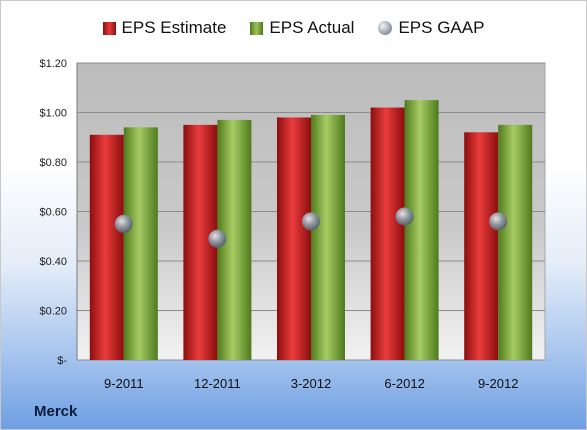 The width and height of the screenshot is (587, 430). What do you see at coordinates (311, 383) in the screenshot?
I see `x-tick-label: 3-2012` at bounding box center [311, 383].